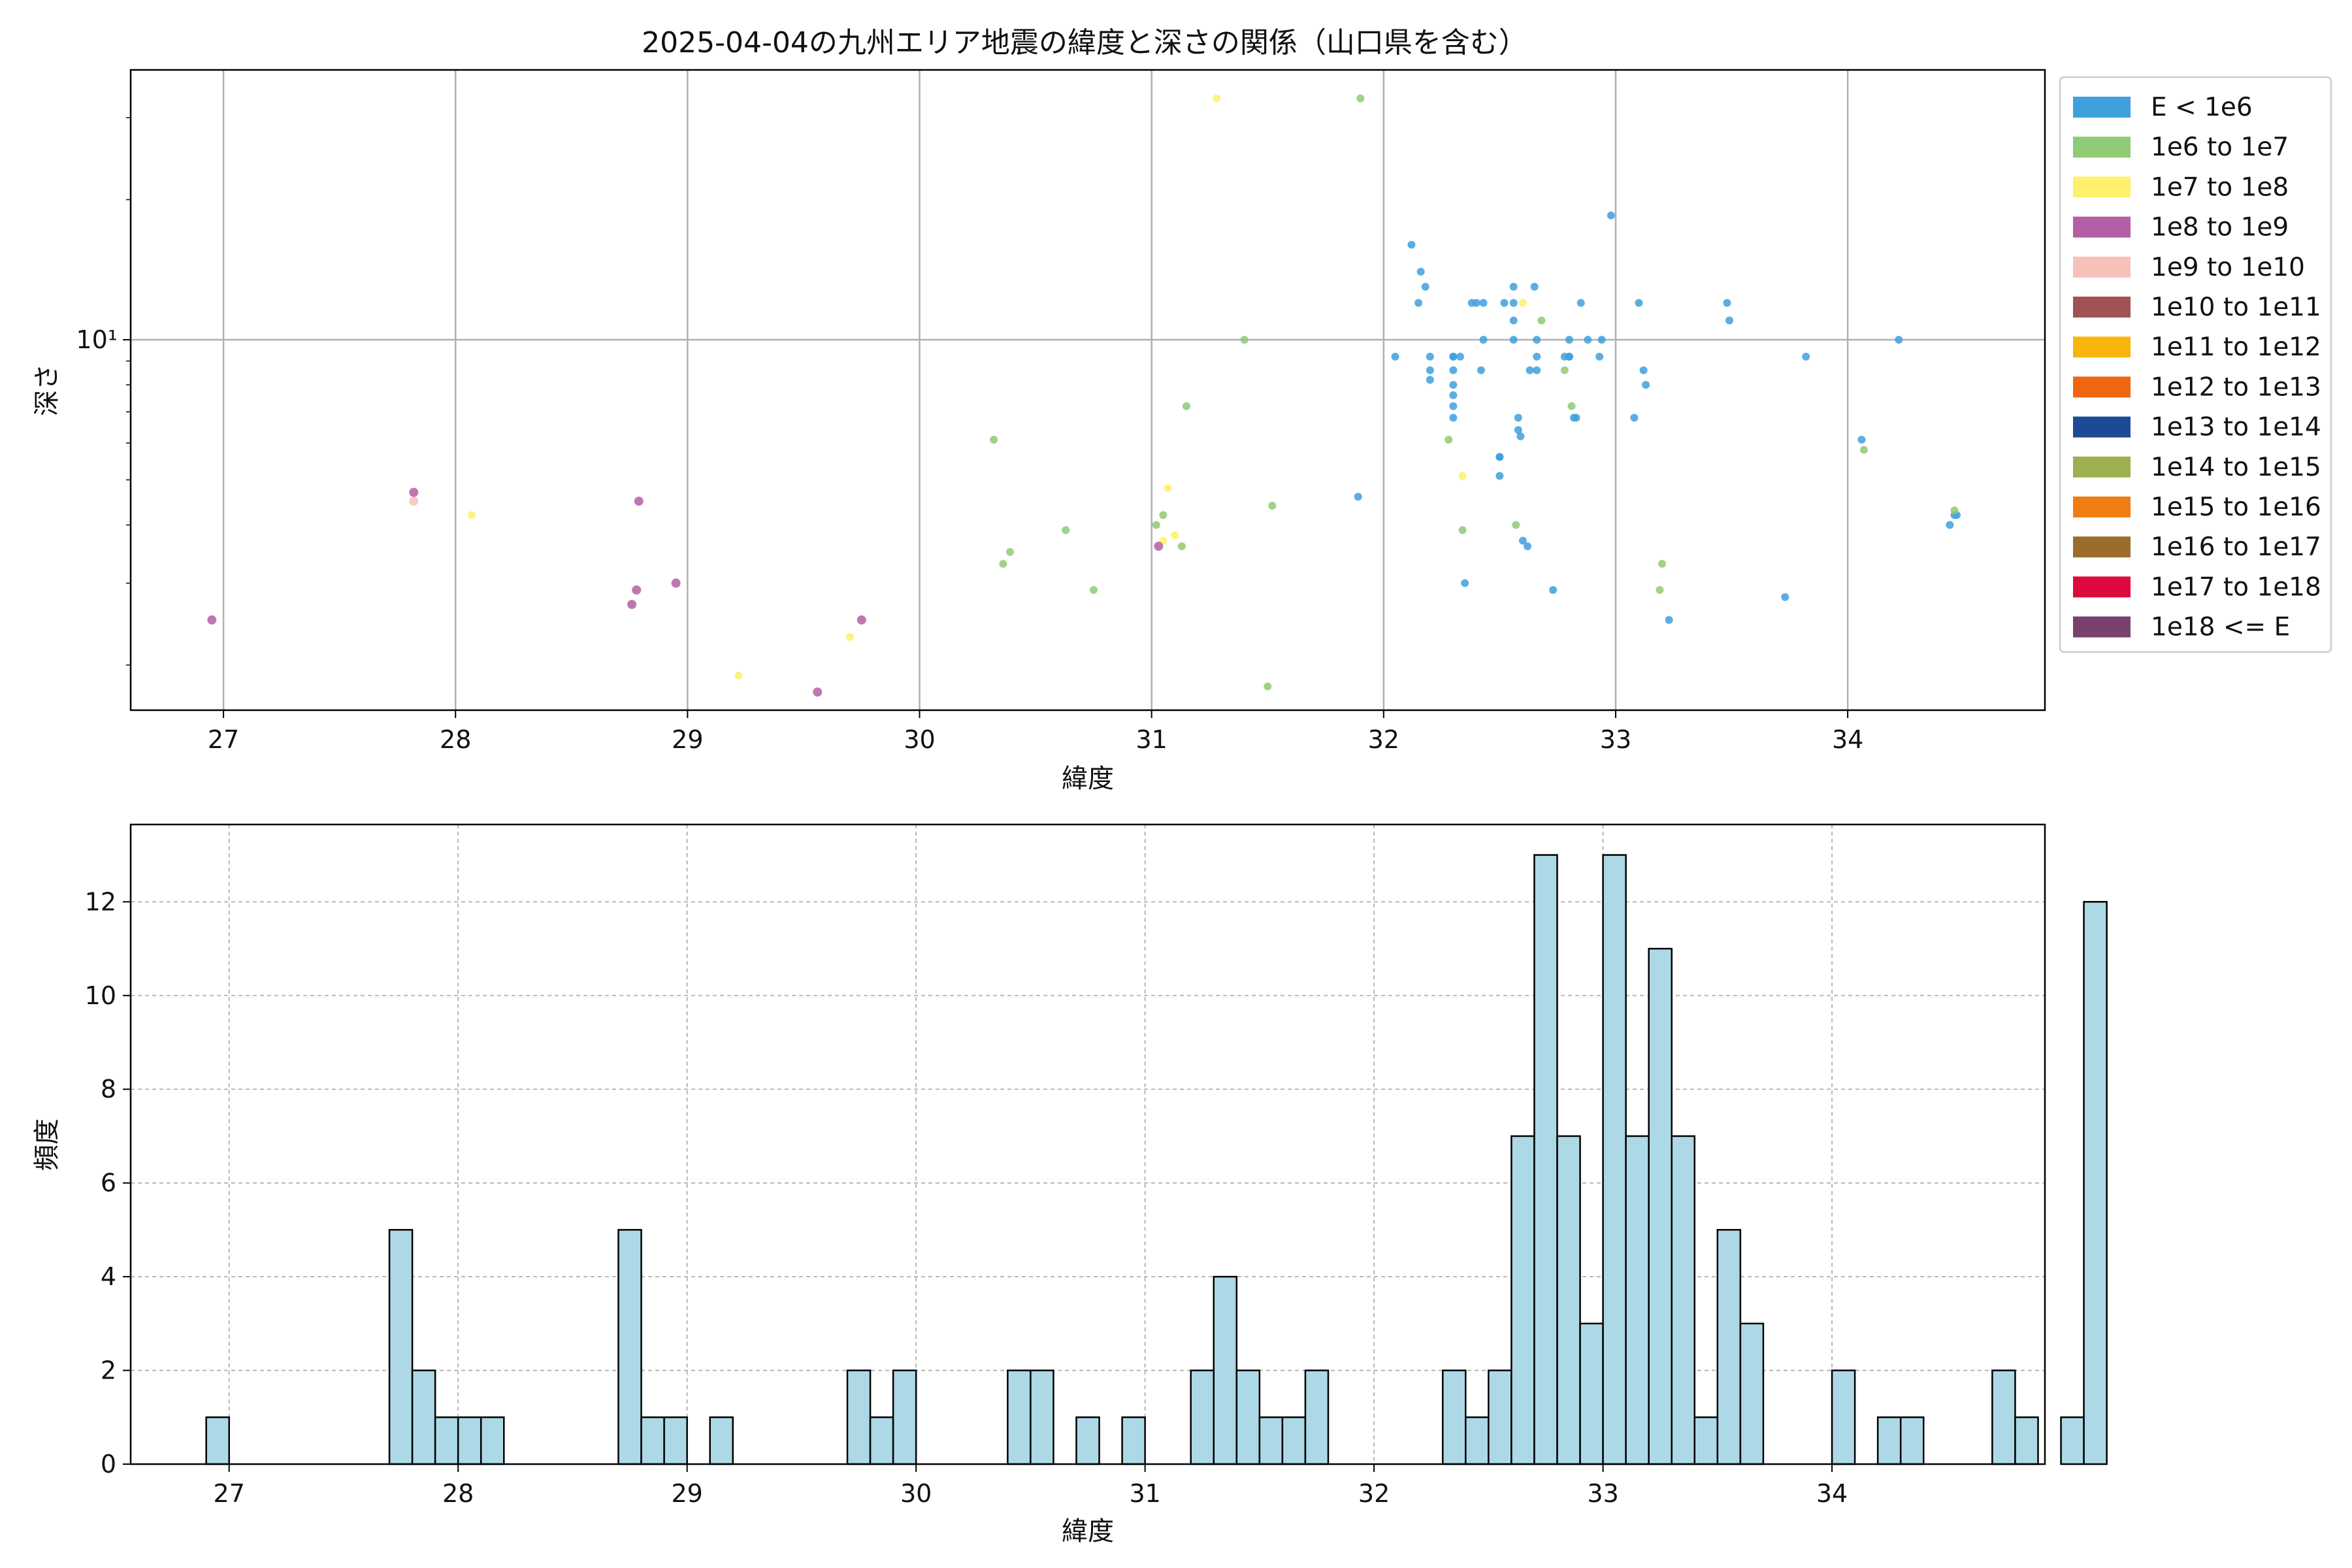 This screenshot has width=2352, height=1568. Describe the element at coordinates (97, 339) in the screenshot. I see `scatter-y-tick-label: 10¹` at that location.